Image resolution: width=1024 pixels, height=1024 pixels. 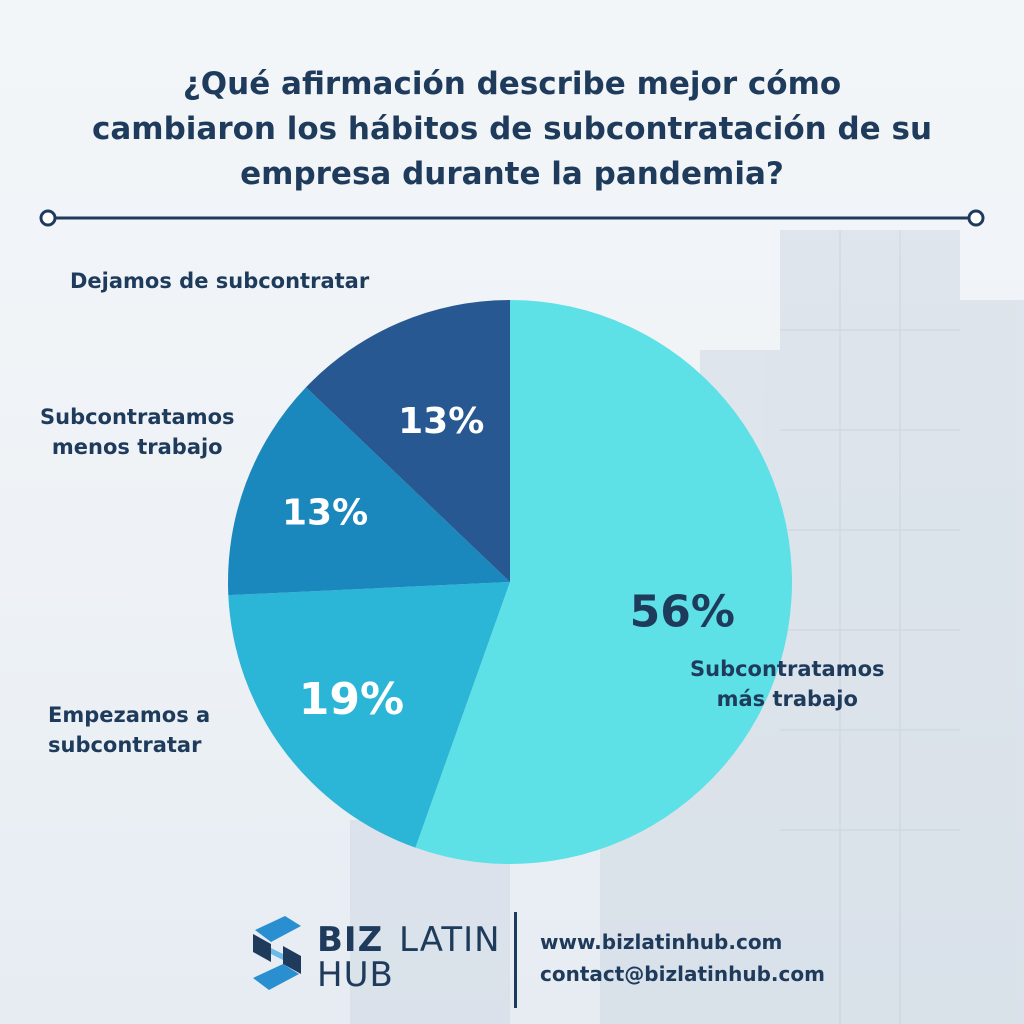 I want to click on slice-label-line: más trabajo, so click(x=787, y=699).